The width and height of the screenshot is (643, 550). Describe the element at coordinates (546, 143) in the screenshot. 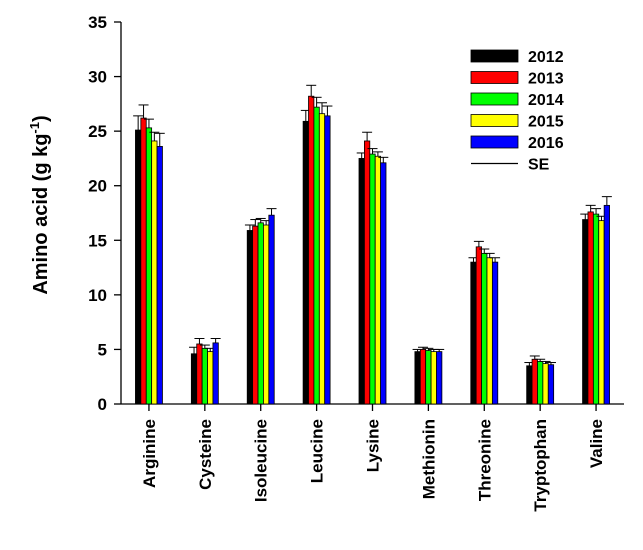

I see `legend-label-2016: 2016` at that location.